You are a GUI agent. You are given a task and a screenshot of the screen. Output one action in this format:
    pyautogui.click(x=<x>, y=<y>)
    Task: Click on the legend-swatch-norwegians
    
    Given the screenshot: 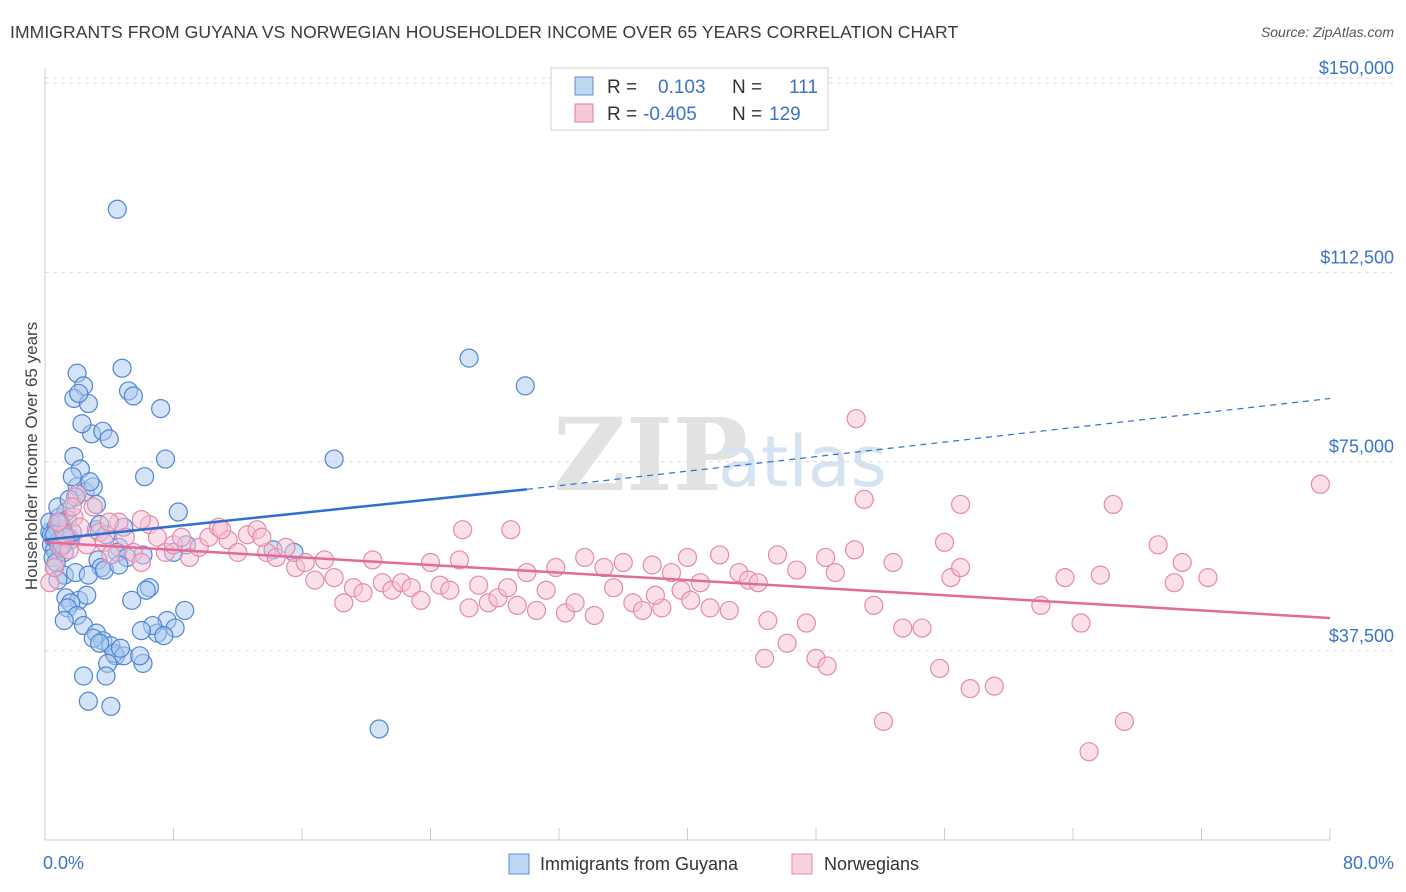 What is the action you would take?
    pyautogui.click(x=584, y=113)
    